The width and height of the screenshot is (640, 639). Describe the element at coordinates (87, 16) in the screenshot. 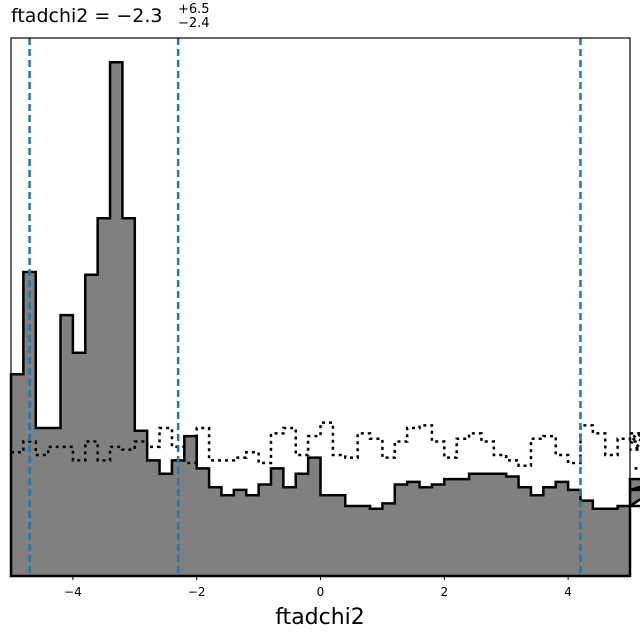

I see `title-main: ftadchi2 = −2.3` at that location.